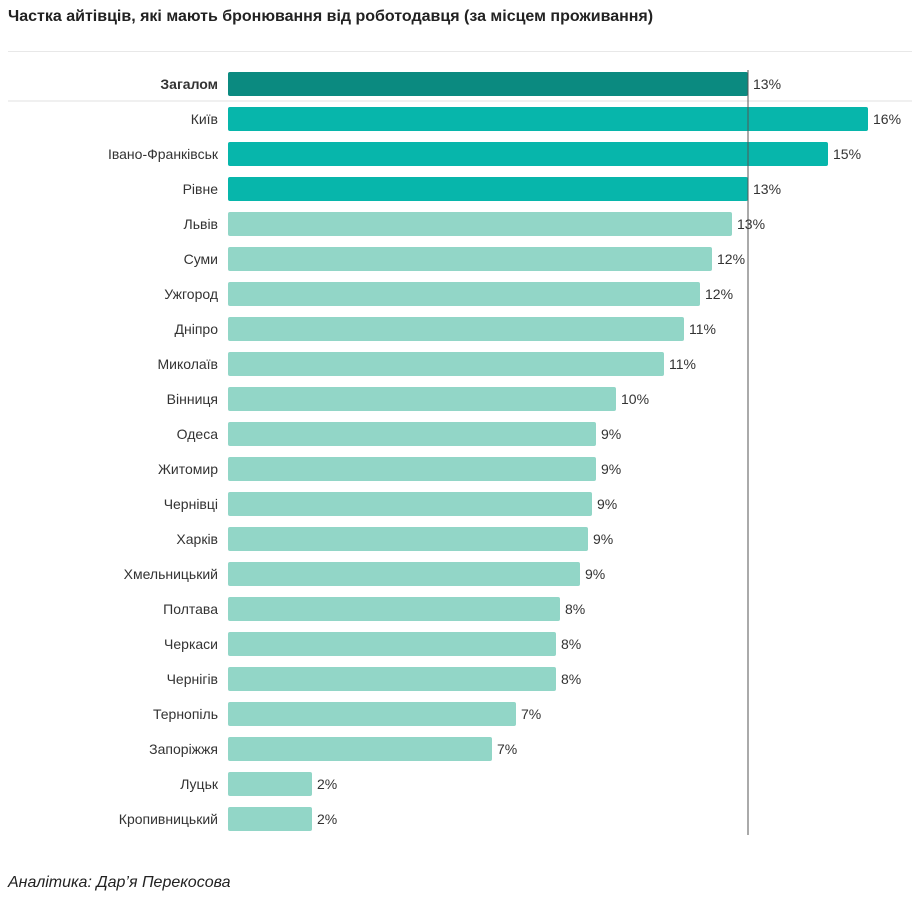 The height and width of the screenshot is (905, 913). I want to click on category-label-16: Черкаси, so click(191, 644).